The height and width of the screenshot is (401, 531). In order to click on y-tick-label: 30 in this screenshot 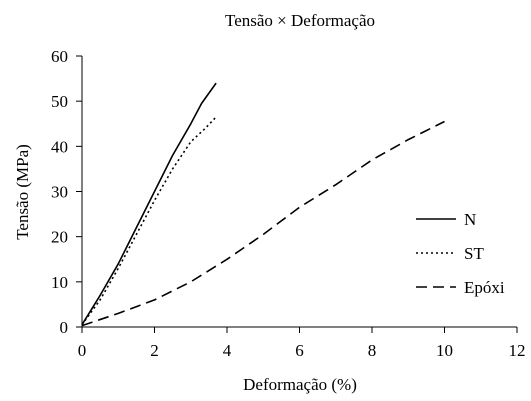, I will do `click(59, 192)`.